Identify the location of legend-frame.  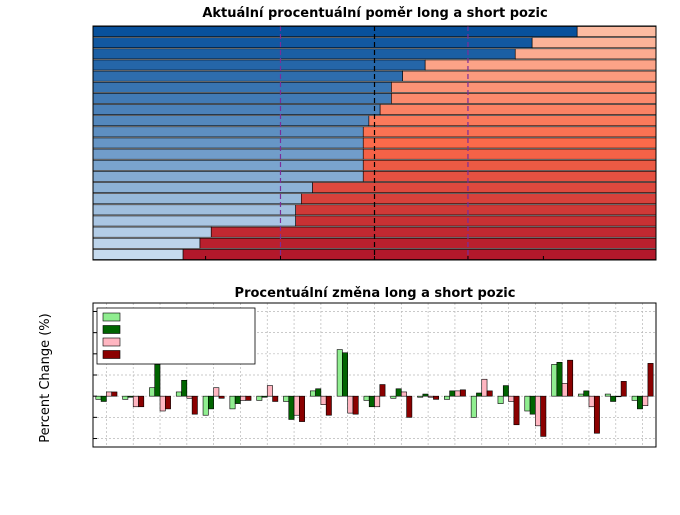
(176, 336).